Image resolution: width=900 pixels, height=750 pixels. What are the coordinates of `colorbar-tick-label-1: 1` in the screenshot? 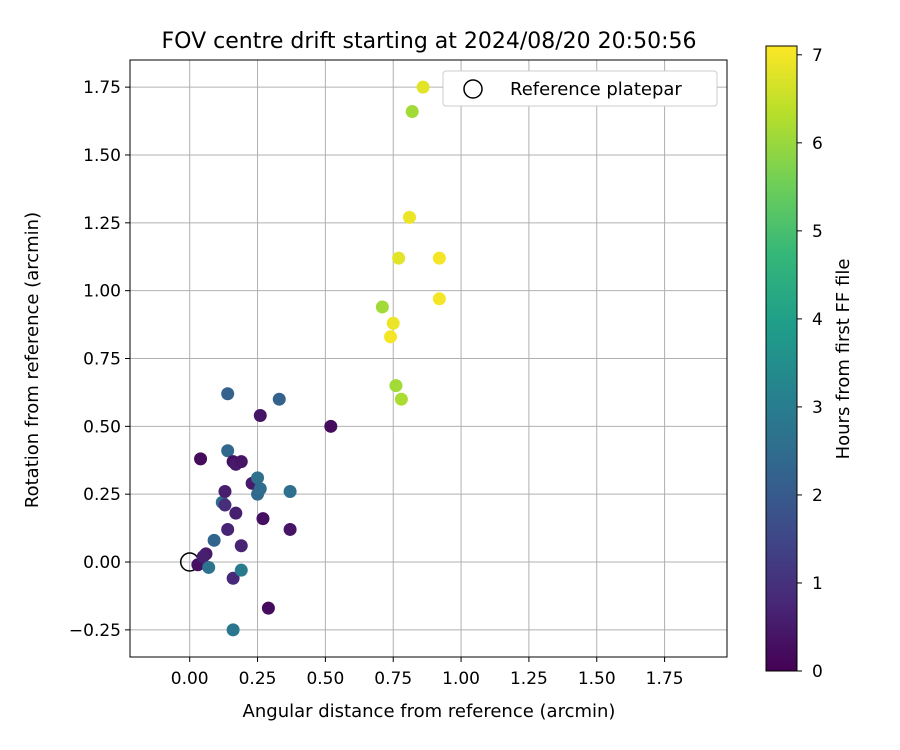 It's located at (817, 584).